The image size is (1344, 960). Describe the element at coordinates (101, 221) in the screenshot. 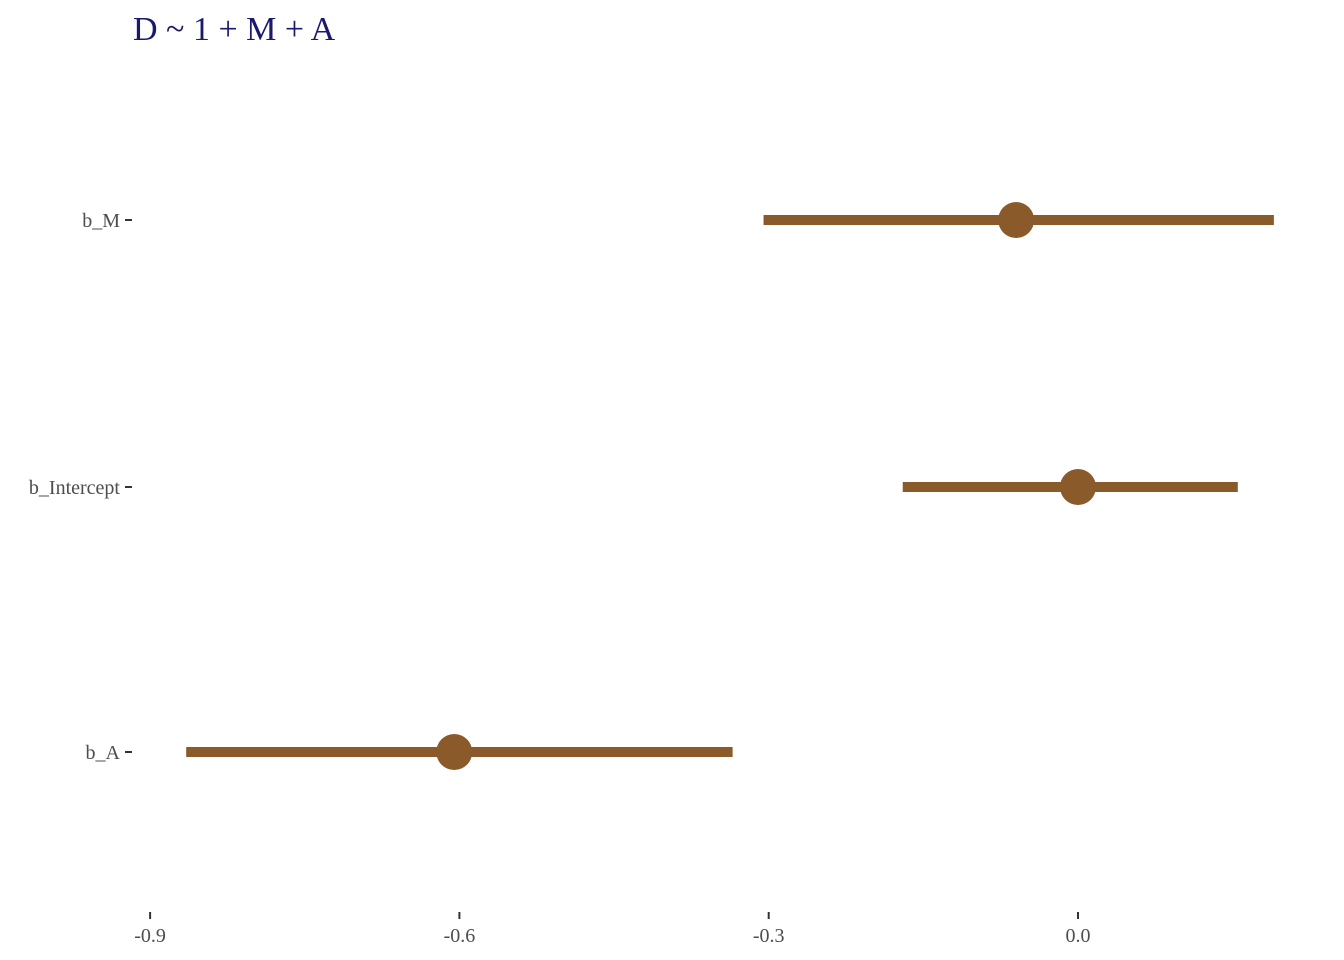

I see `y-tick-label-b-m: b_M` at that location.